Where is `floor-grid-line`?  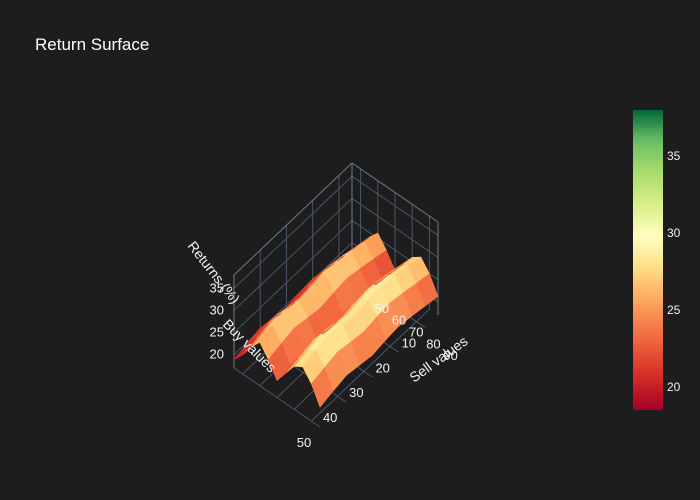 floor-grid-line is located at coordinates (370, 365).